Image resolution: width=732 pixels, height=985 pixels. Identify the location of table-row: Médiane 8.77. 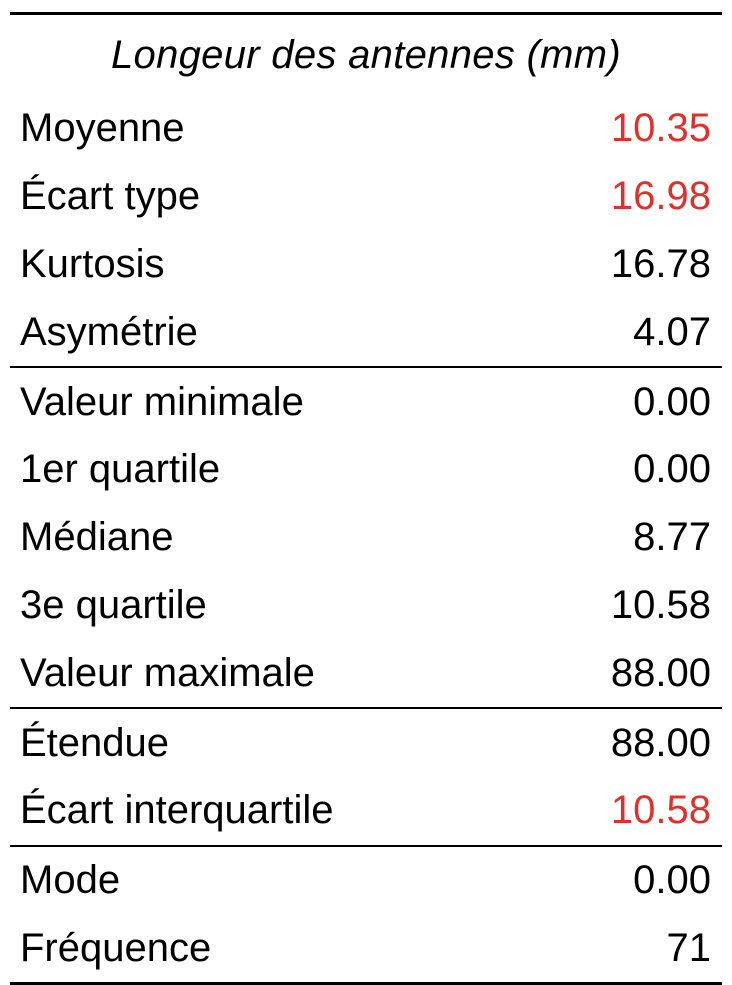
(366, 538).